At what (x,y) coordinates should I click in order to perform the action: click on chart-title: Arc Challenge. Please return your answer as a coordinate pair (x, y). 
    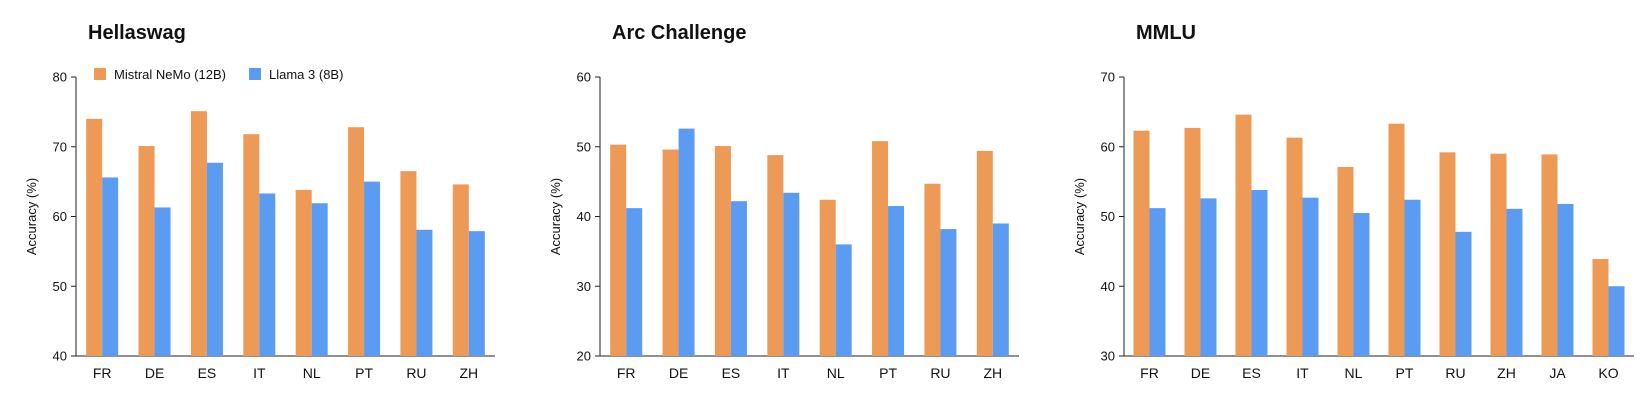
    Looking at the image, I should click on (679, 33).